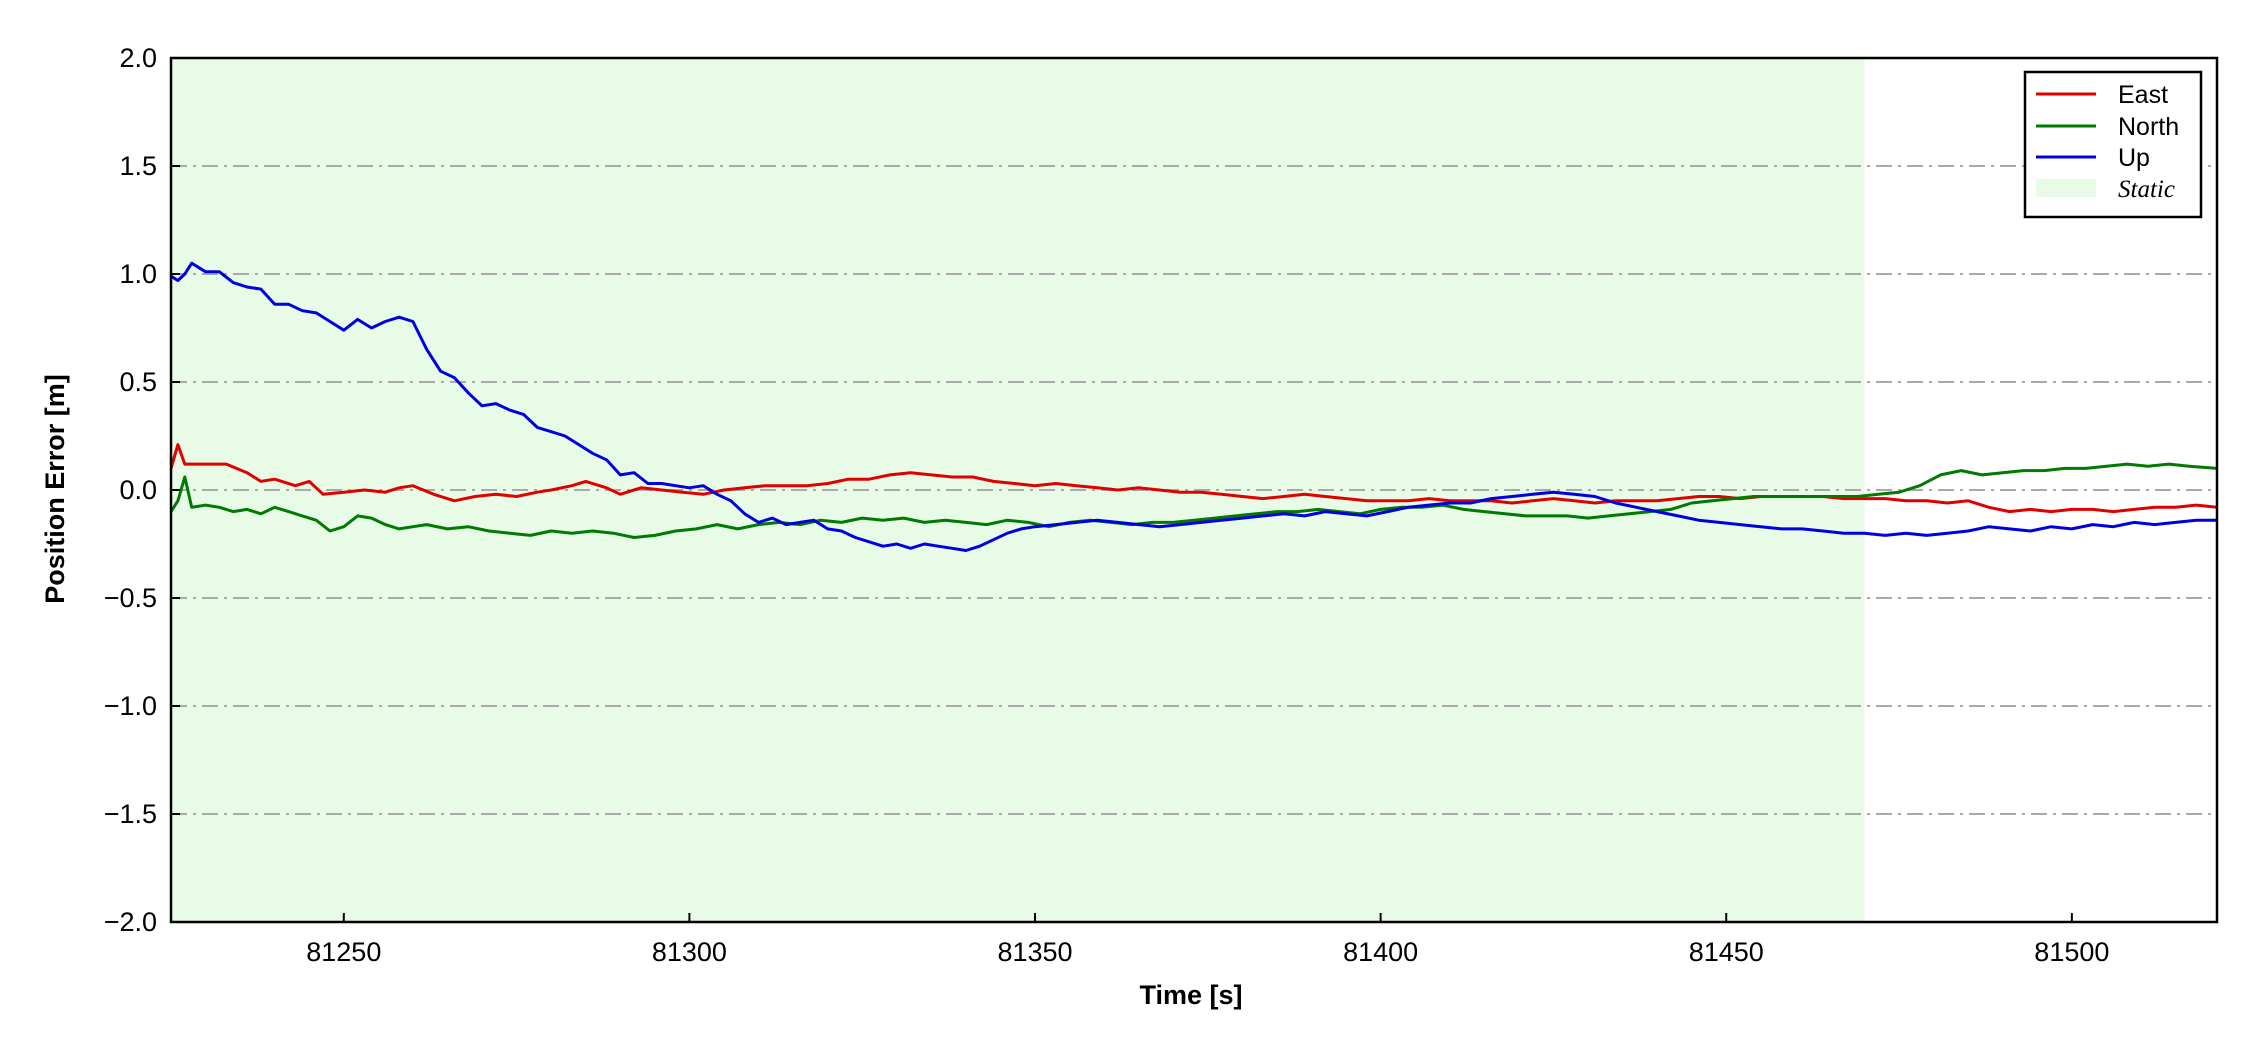 The image size is (2250, 1050). I want to click on x-tick-label-3: 81400, so click(1380, 952).